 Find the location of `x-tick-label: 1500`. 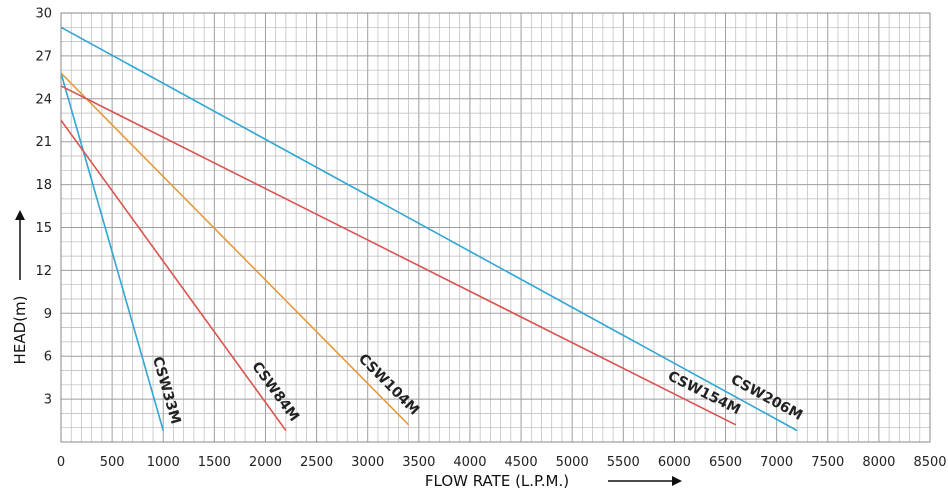

x-tick-label: 1500 is located at coordinates (214, 462).